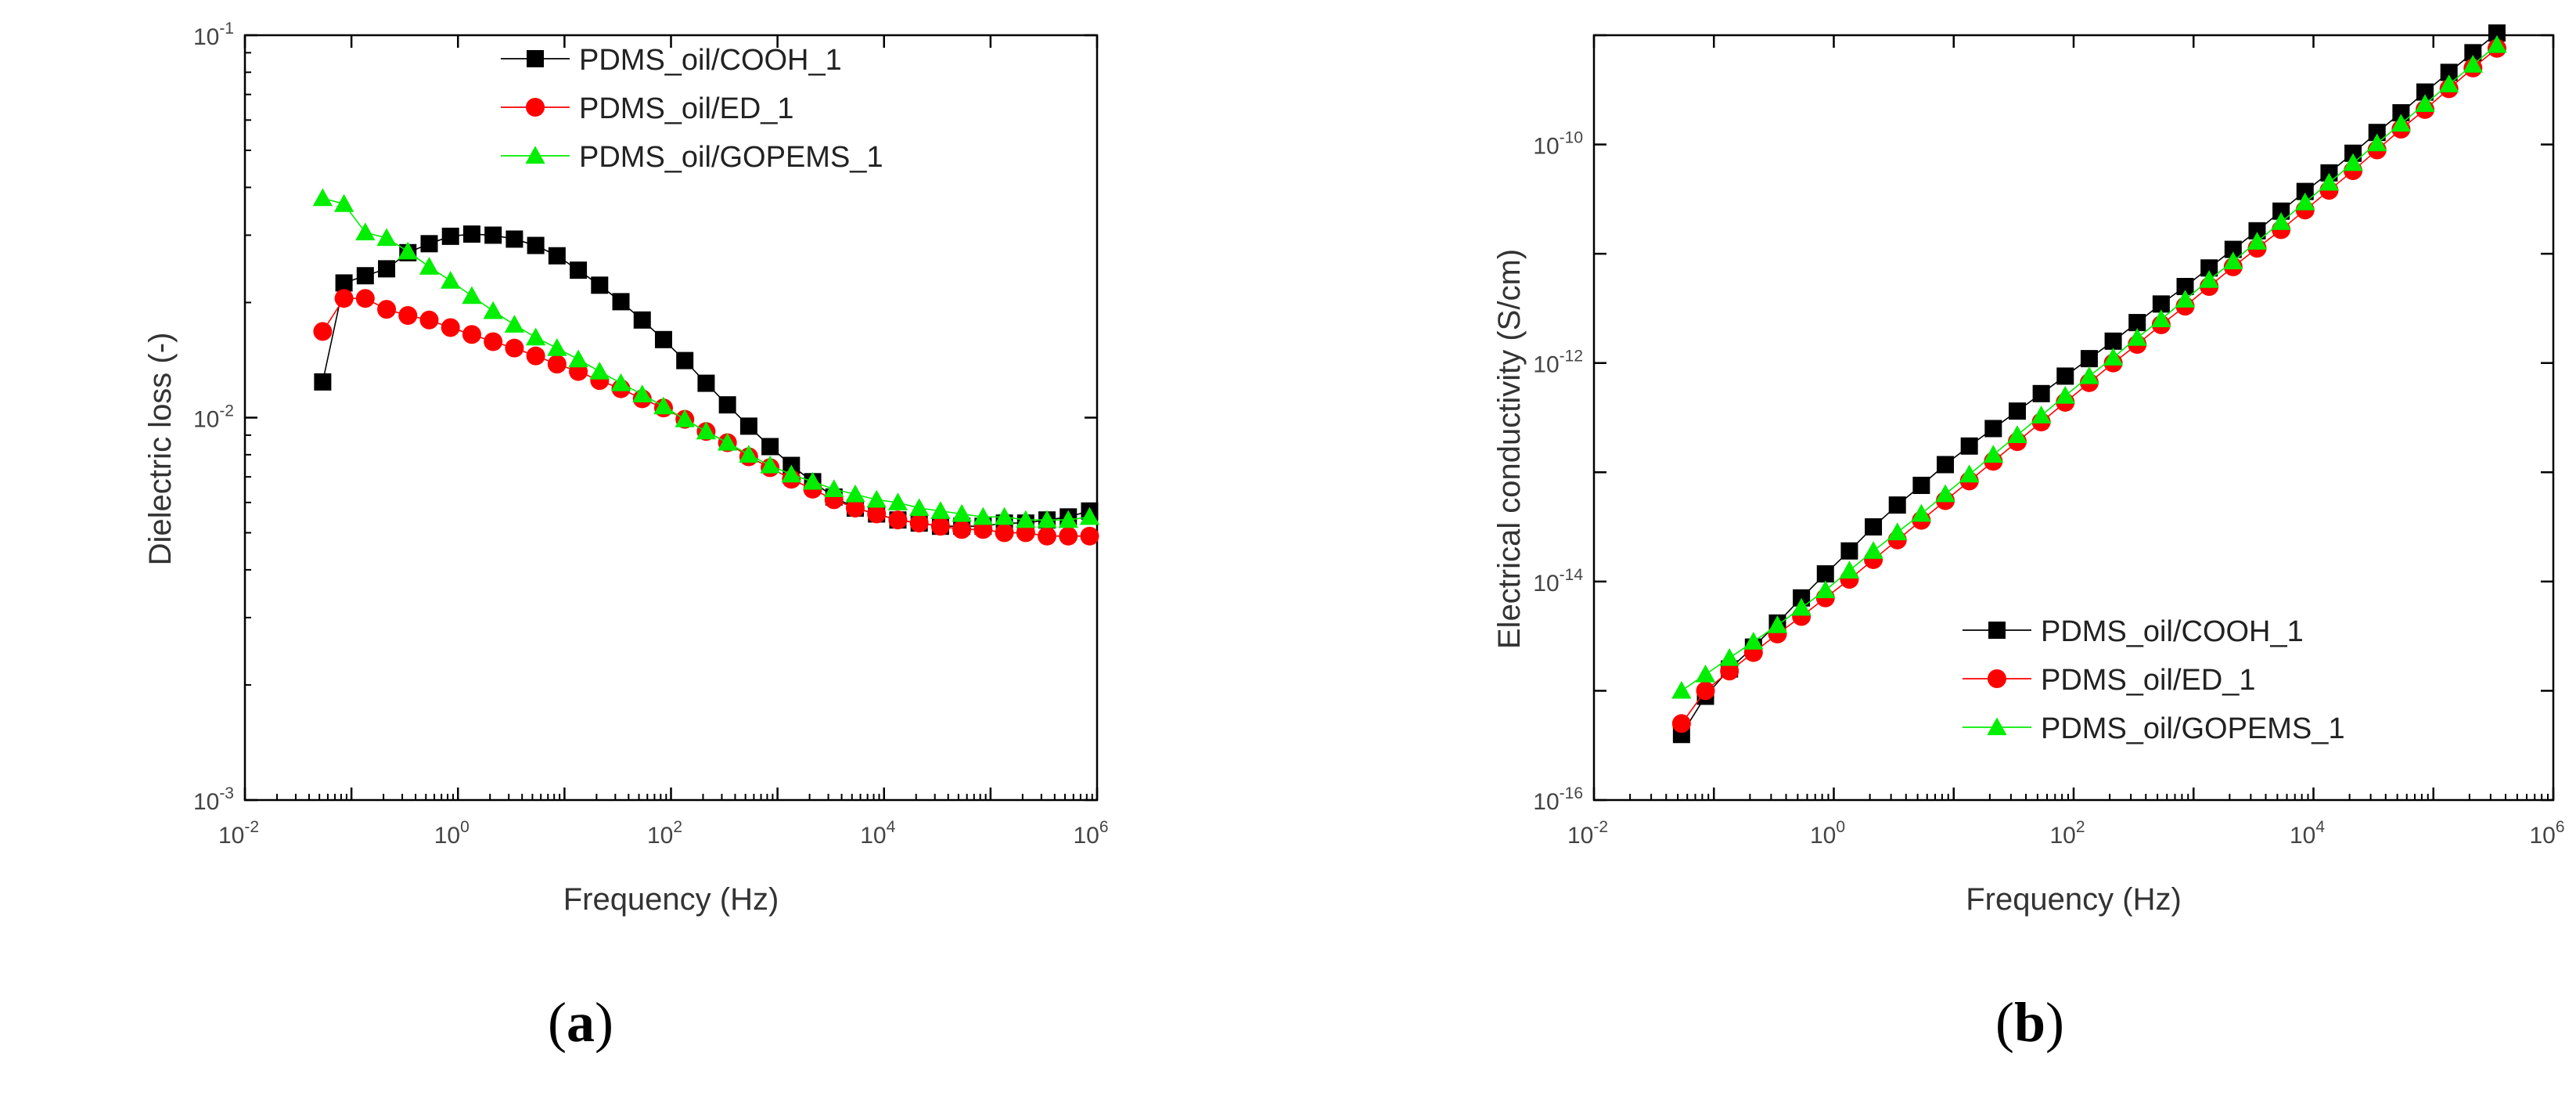 Image resolution: width=2576 pixels, height=1103 pixels. What do you see at coordinates (2074, 899) in the screenshot?
I see `panel-b-x-axis-label: Frequency (Hz)` at bounding box center [2074, 899].